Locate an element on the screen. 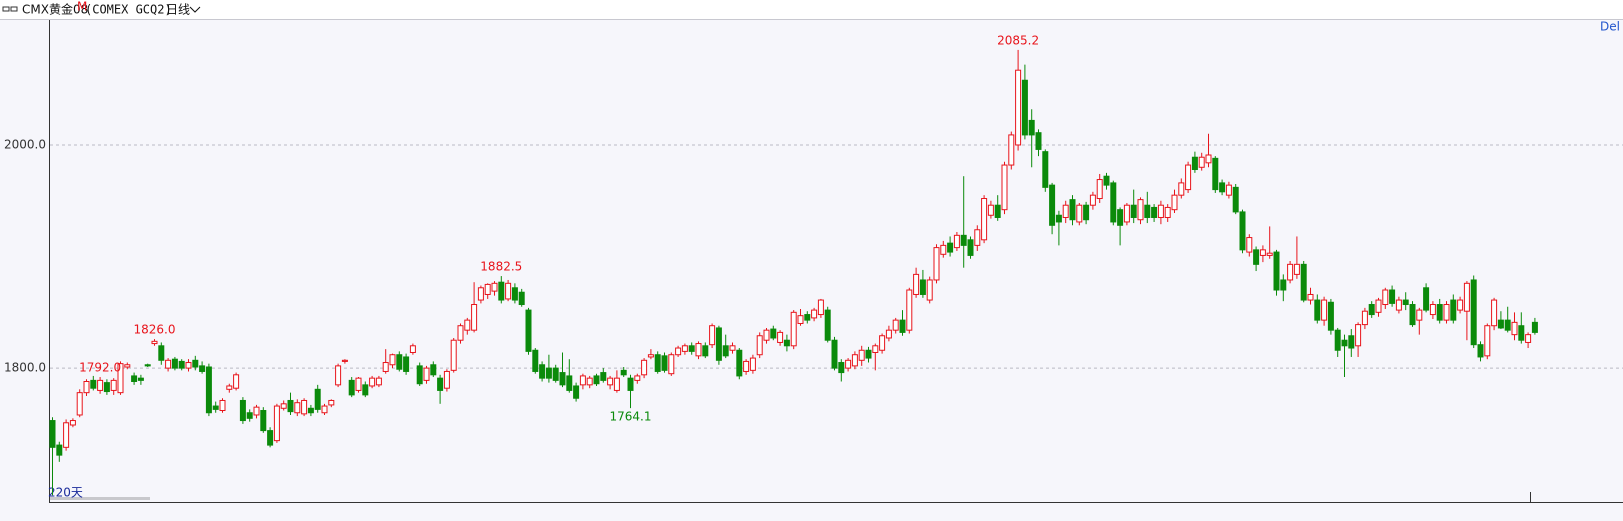  high-label: 1792.0 is located at coordinates (100, 368).